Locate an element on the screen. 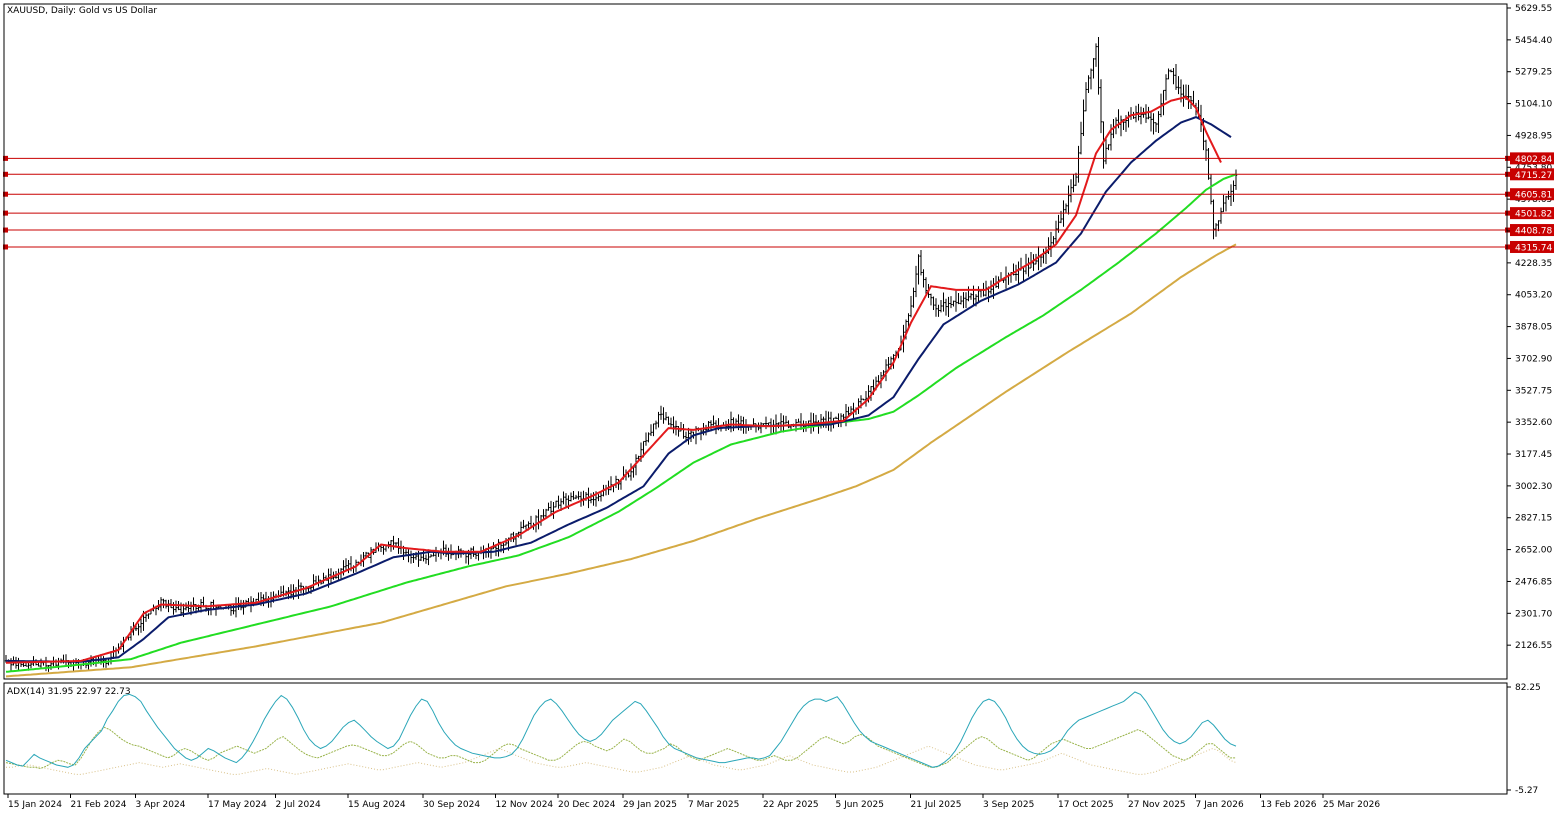 The image size is (1563, 819). time-tick-label: 25 Mar 2026 is located at coordinates (1351, 805).